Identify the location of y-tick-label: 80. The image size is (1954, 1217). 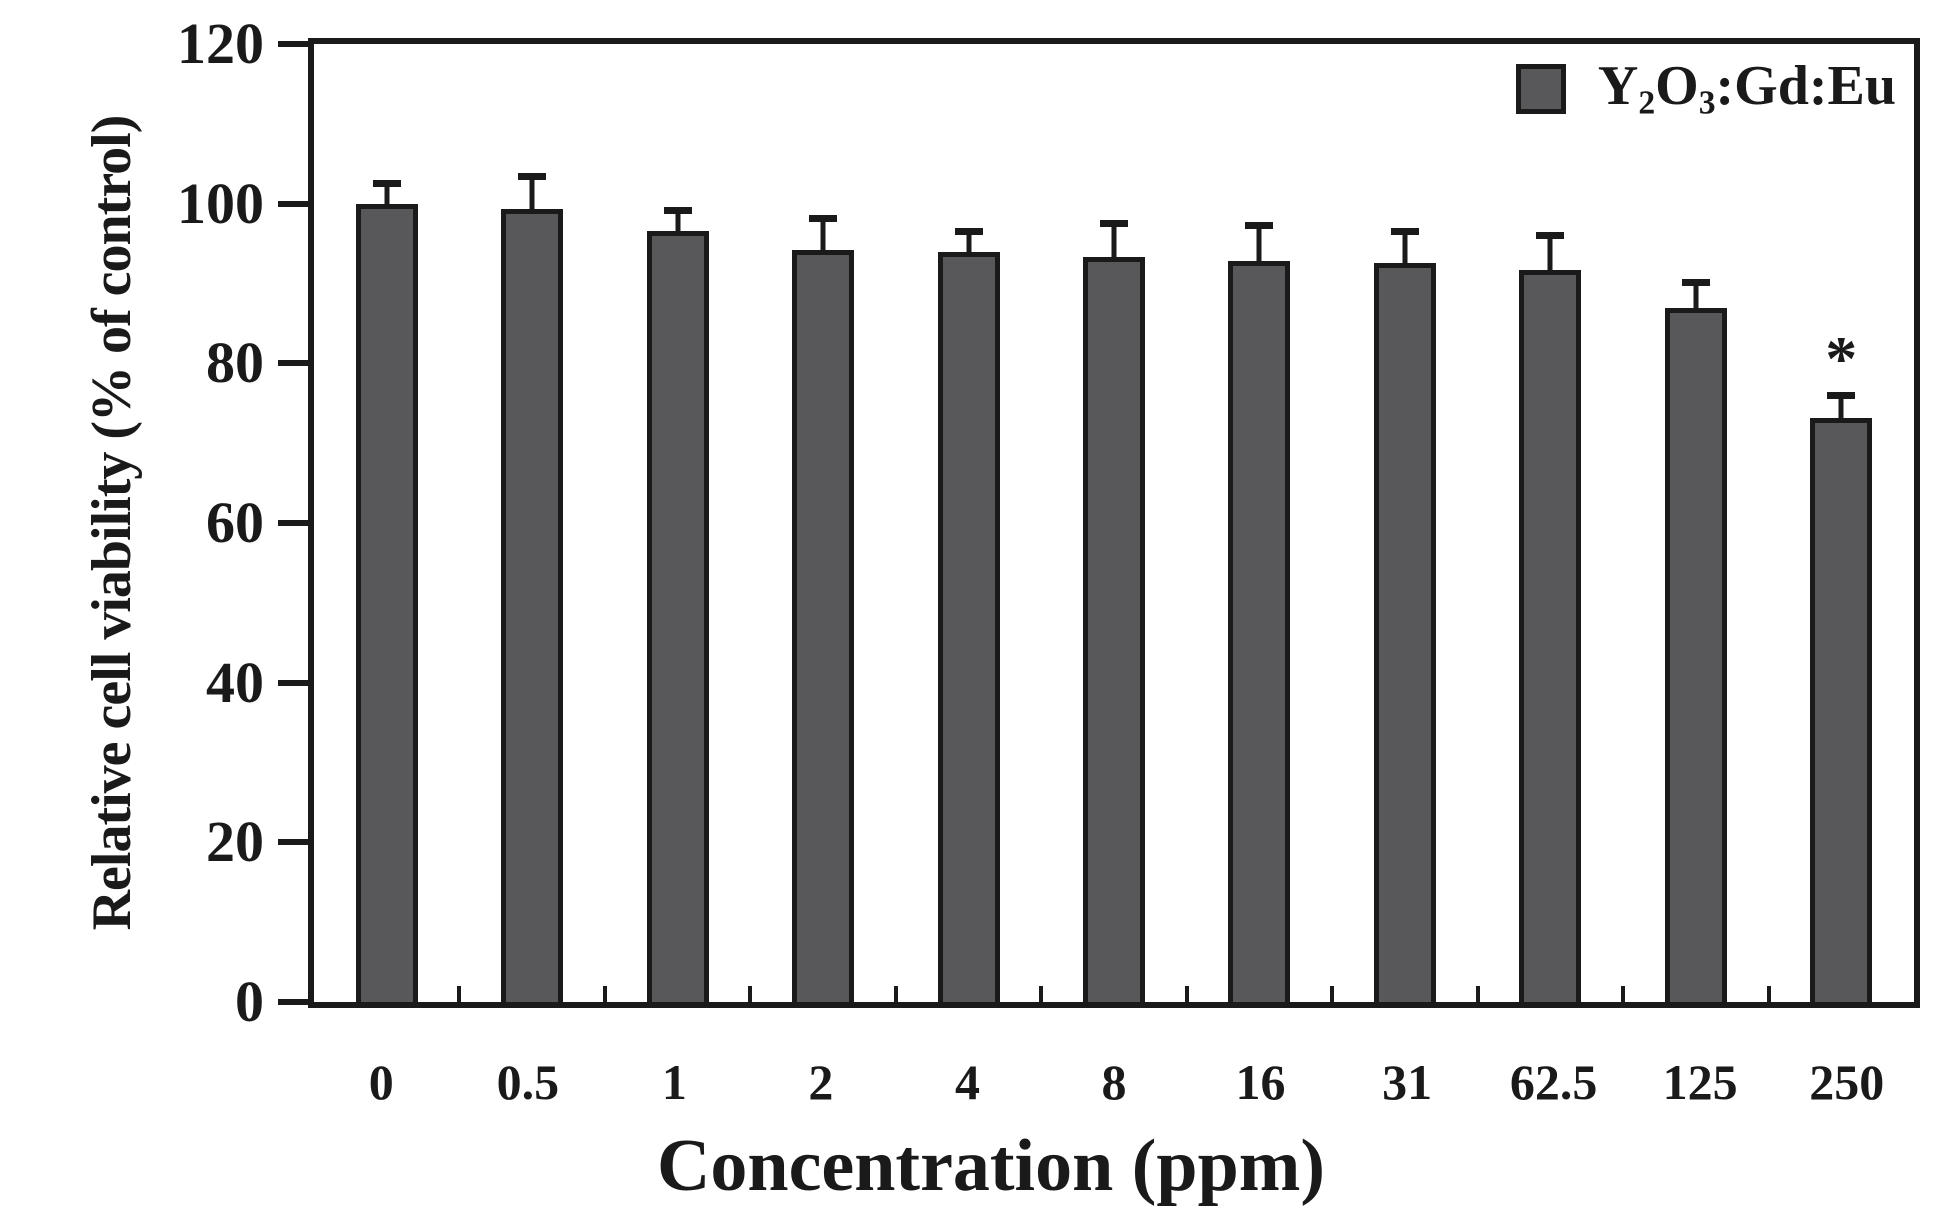
(235, 363).